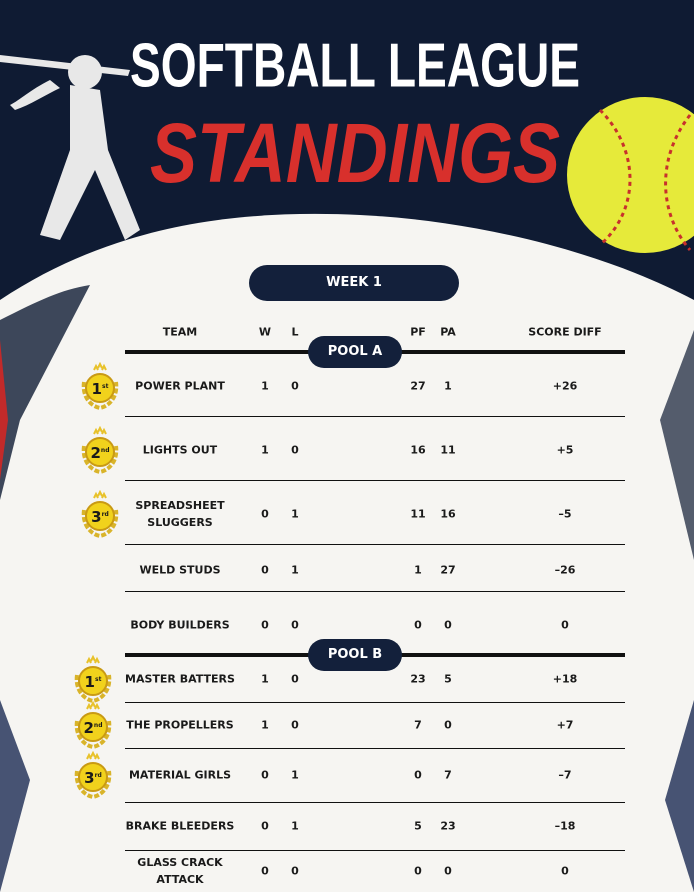 The image size is (694, 892). I want to click on team-name: LIGHTS OUT, so click(180, 450).